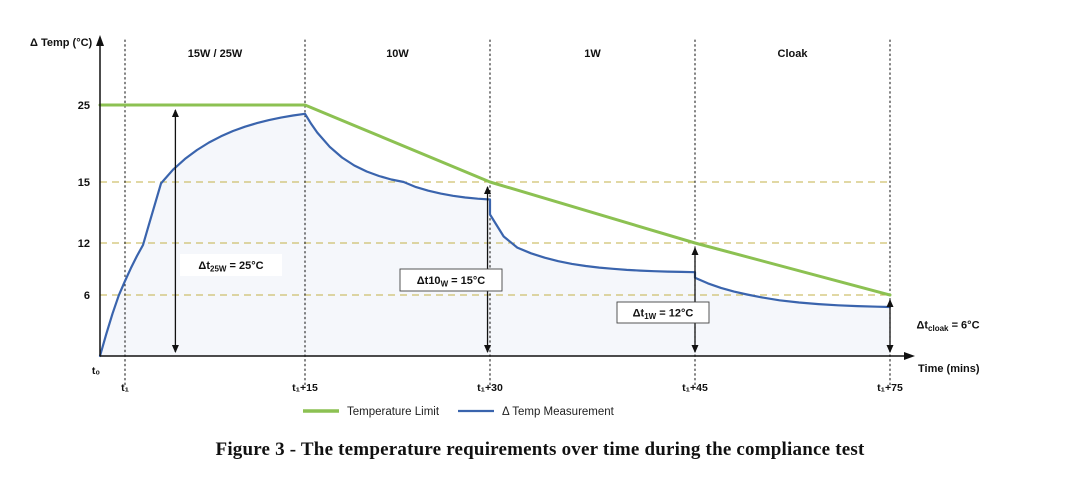 This screenshot has width=1080, height=477. Describe the element at coordinates (84, 183) in the screenshot. I see `y-tick-label: 15` at that location.